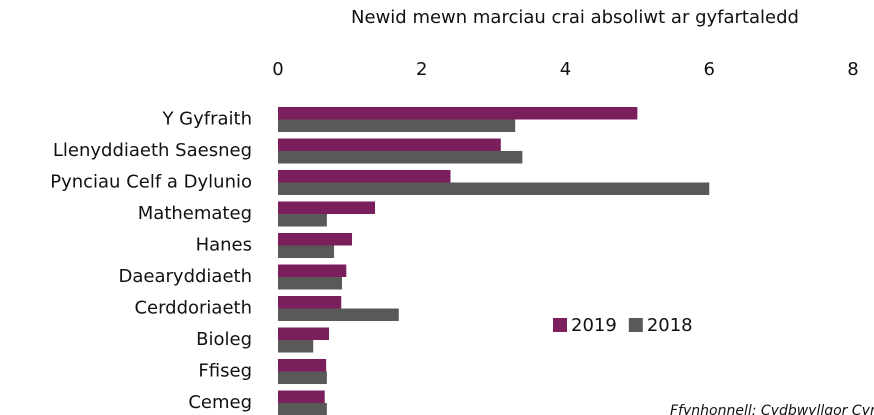 The height and width of the screenshot is (415, 874). What do you see at coordinates (151, 182) in the screenshot?
I see `y-tick-label: Pynciau Celf a Dylunio` at bounding box center [151, 182].